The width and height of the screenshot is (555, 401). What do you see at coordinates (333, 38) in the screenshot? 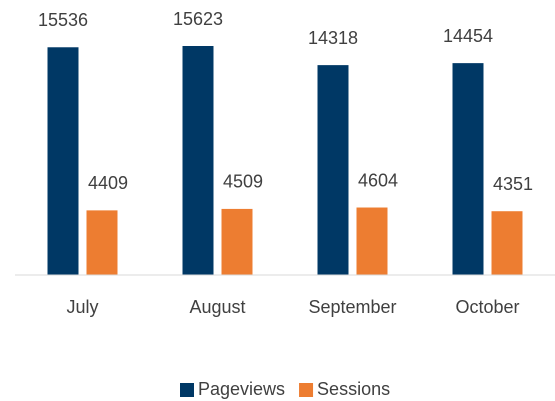
I see `data-label: 14318` at bounding box center [333, 38].